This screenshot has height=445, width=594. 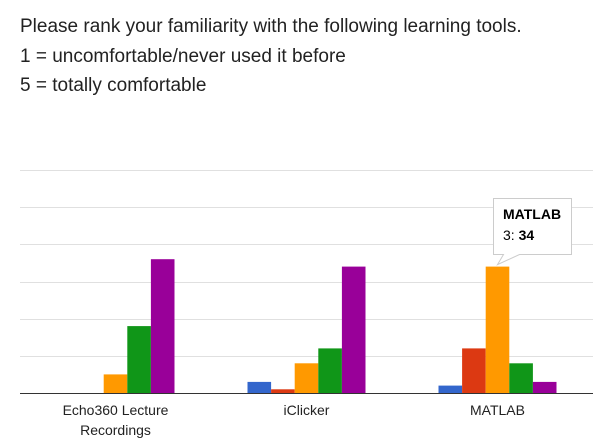 What do you see at coordinates (183, 56) in the screenshot?
I see `question-line-2: 1 = uncomfortable/never used it before` at bounding box center [183, 56].